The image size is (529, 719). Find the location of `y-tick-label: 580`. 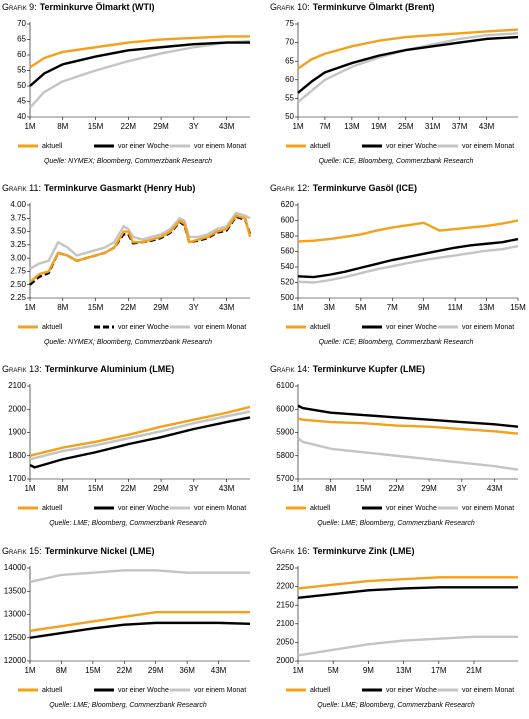

y-tick-label: 580 is located at coordinates (288, 235).